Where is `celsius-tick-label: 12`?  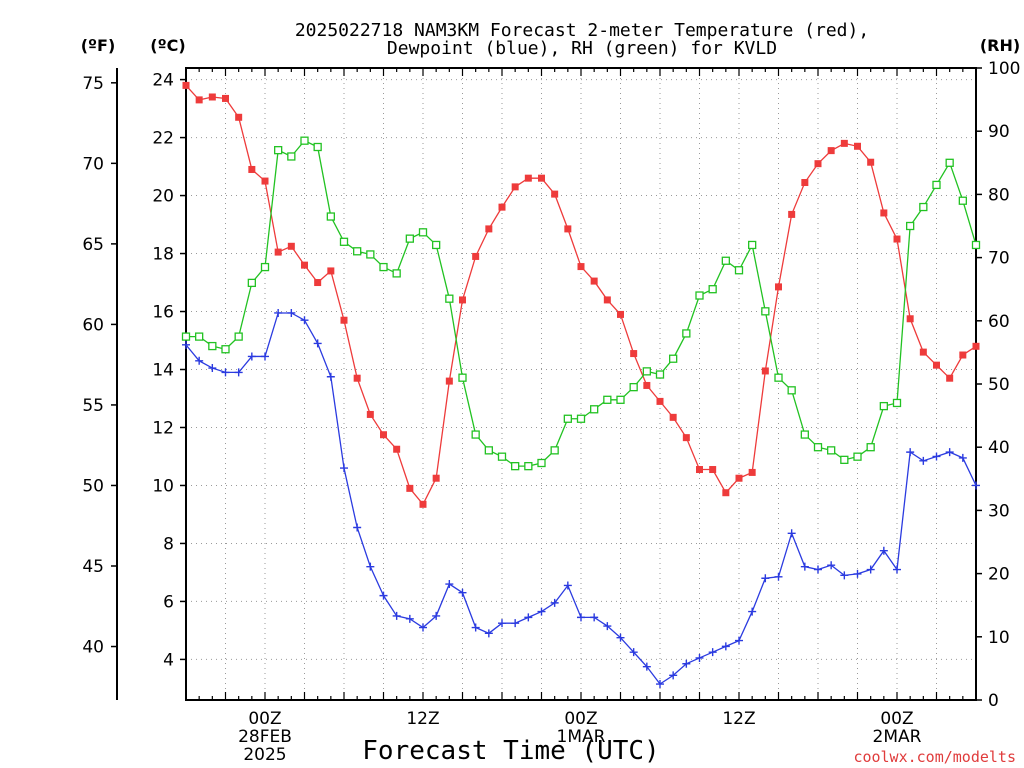 celsius-tick-label: 12 is located at coordinates (163, 428).